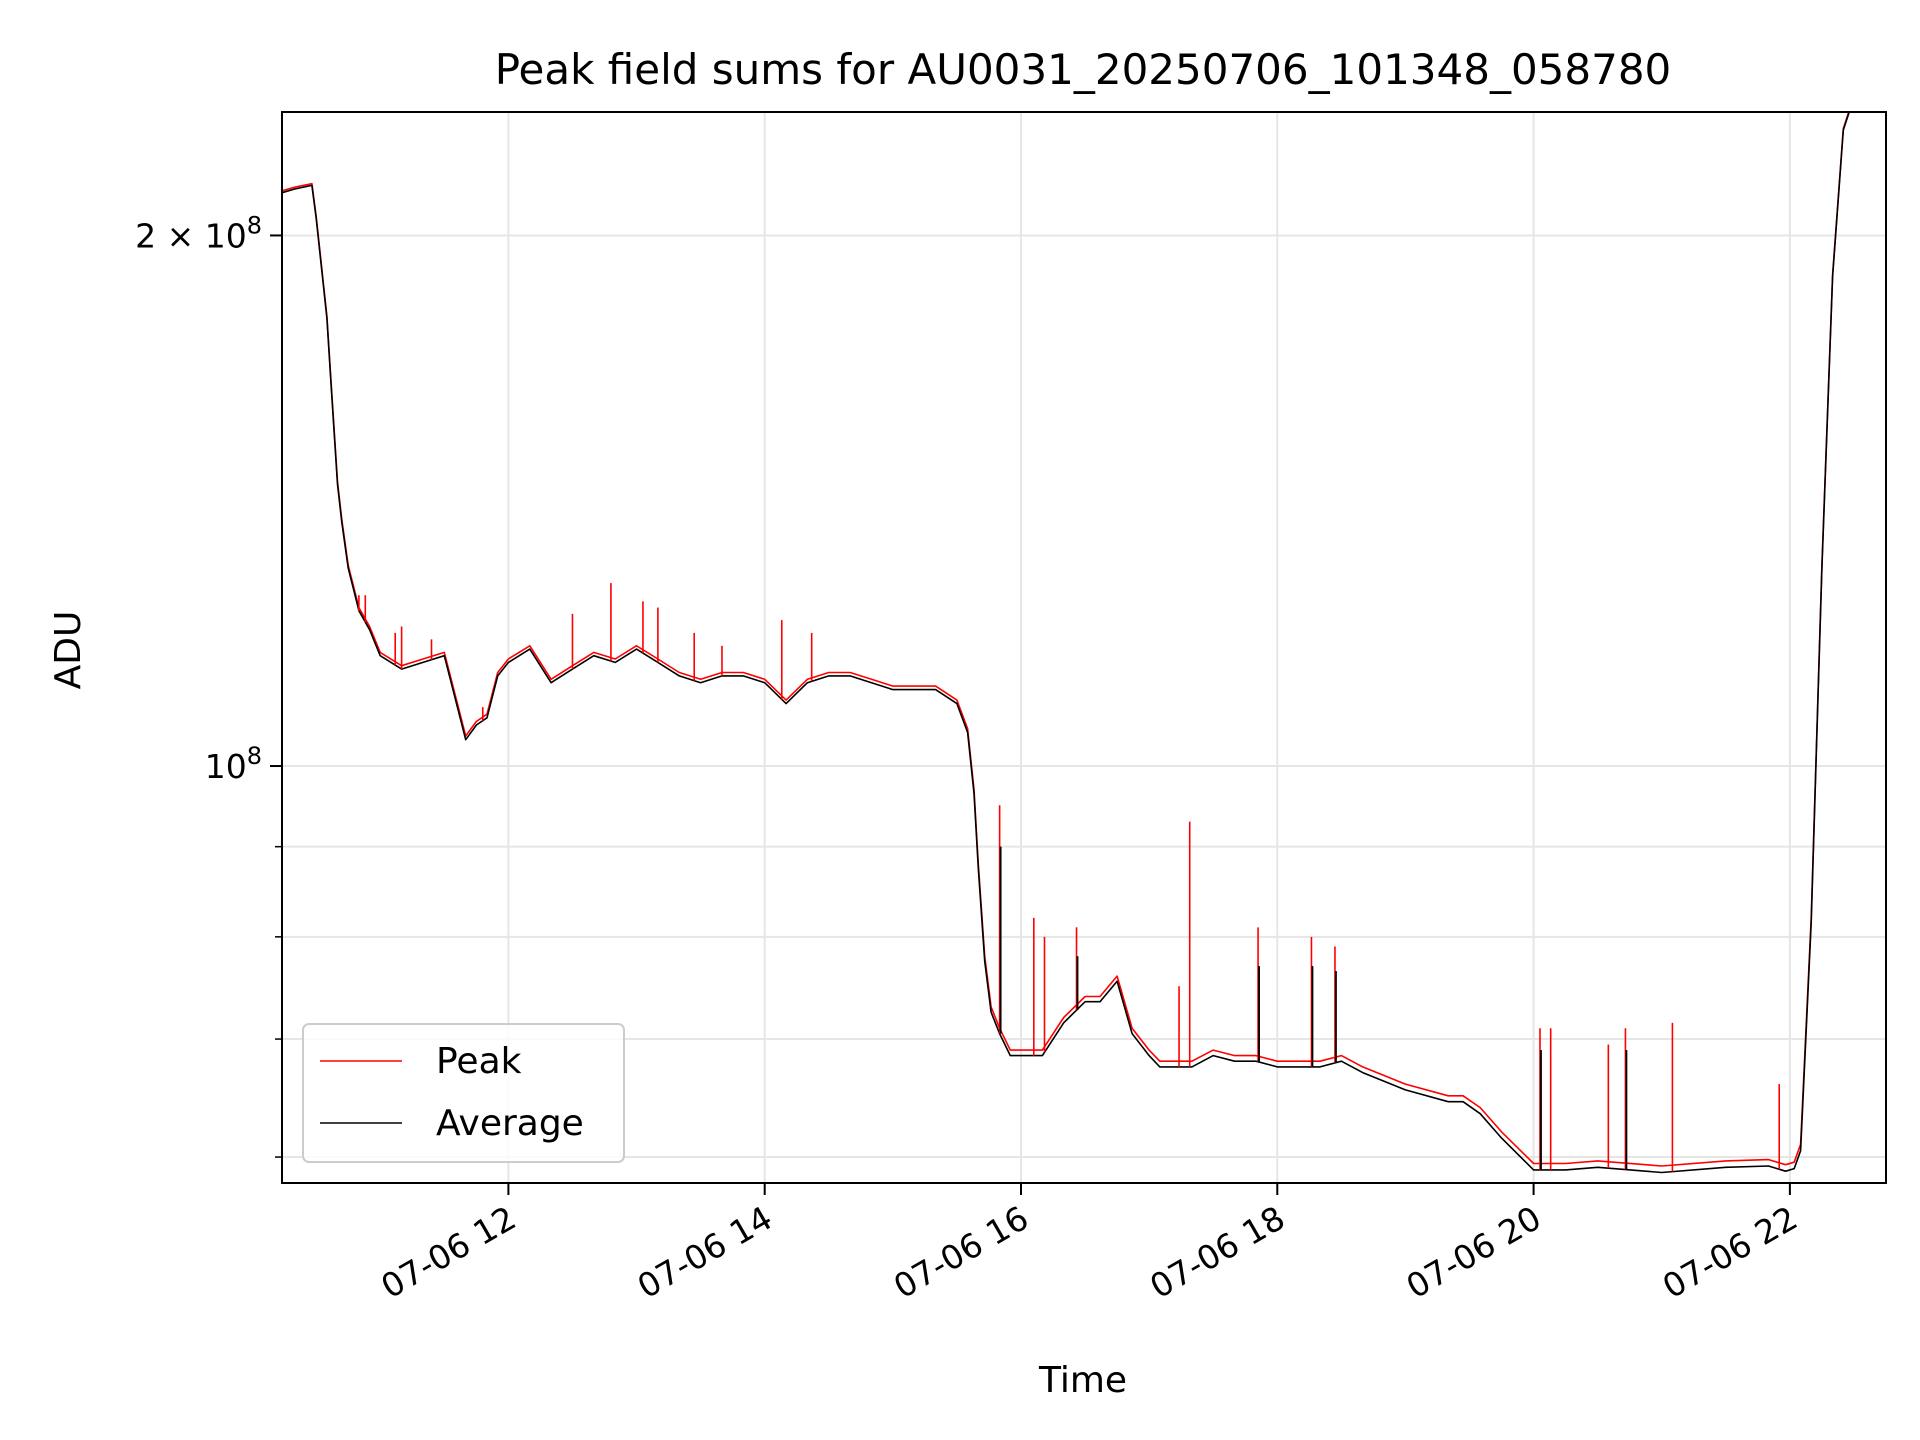 The image size is (1920, 1440). I want to click on y-tick-label: 2 × 108, so click(198, 233).